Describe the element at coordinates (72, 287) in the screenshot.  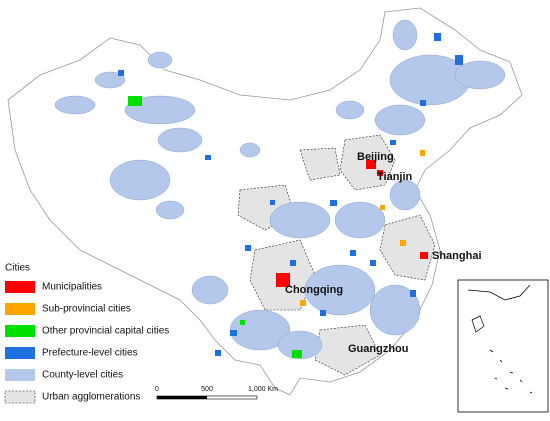
I see `legend-label: Municipalities` at that location.